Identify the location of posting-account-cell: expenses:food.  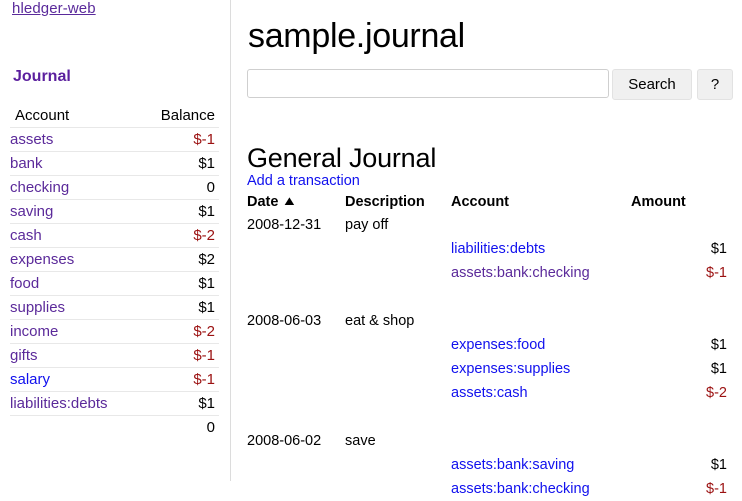
(541, 345).